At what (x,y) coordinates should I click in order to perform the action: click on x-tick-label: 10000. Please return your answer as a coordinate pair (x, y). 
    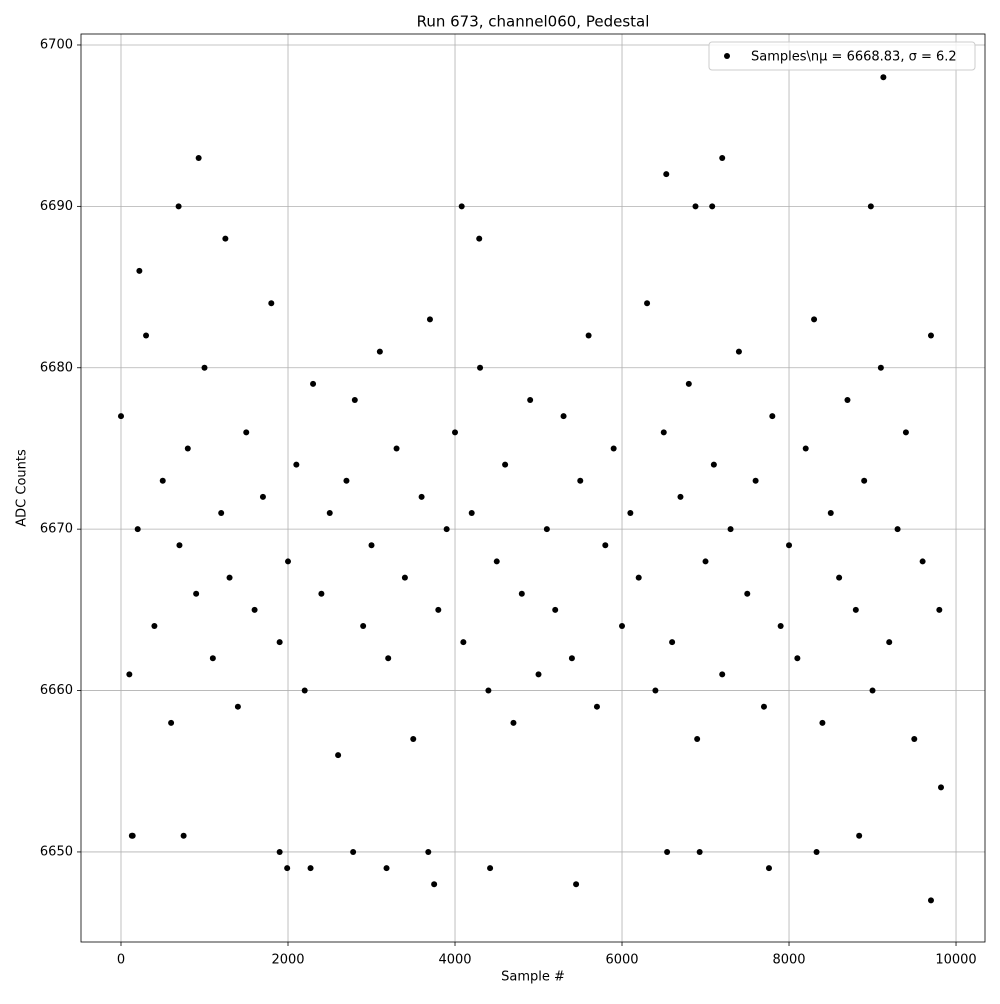
    Looking at the image, I should click on (955, 960).